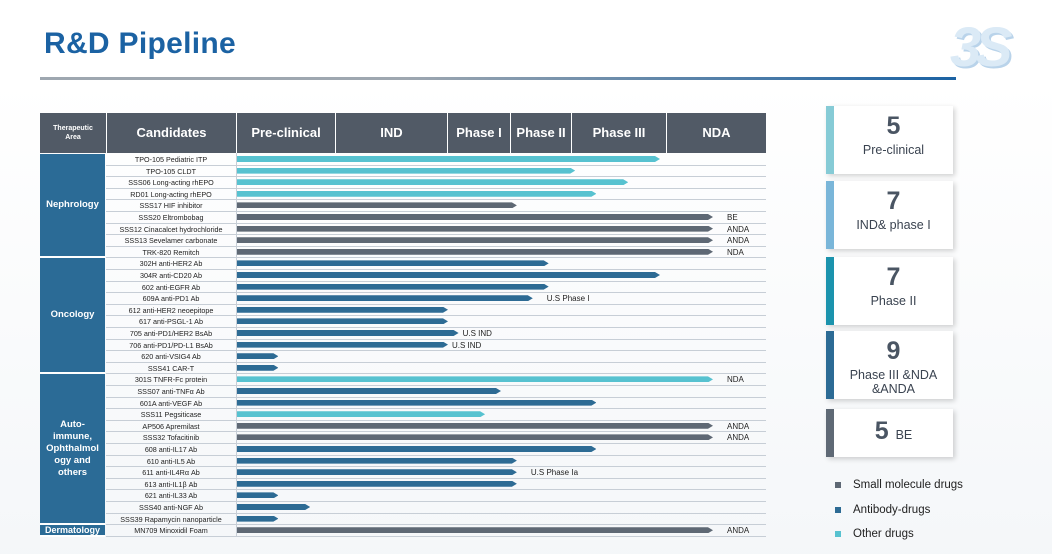  Describe the element at coordinates (618, 133) in the screenshot. I see `header-phase-3: Phase III` at that location.